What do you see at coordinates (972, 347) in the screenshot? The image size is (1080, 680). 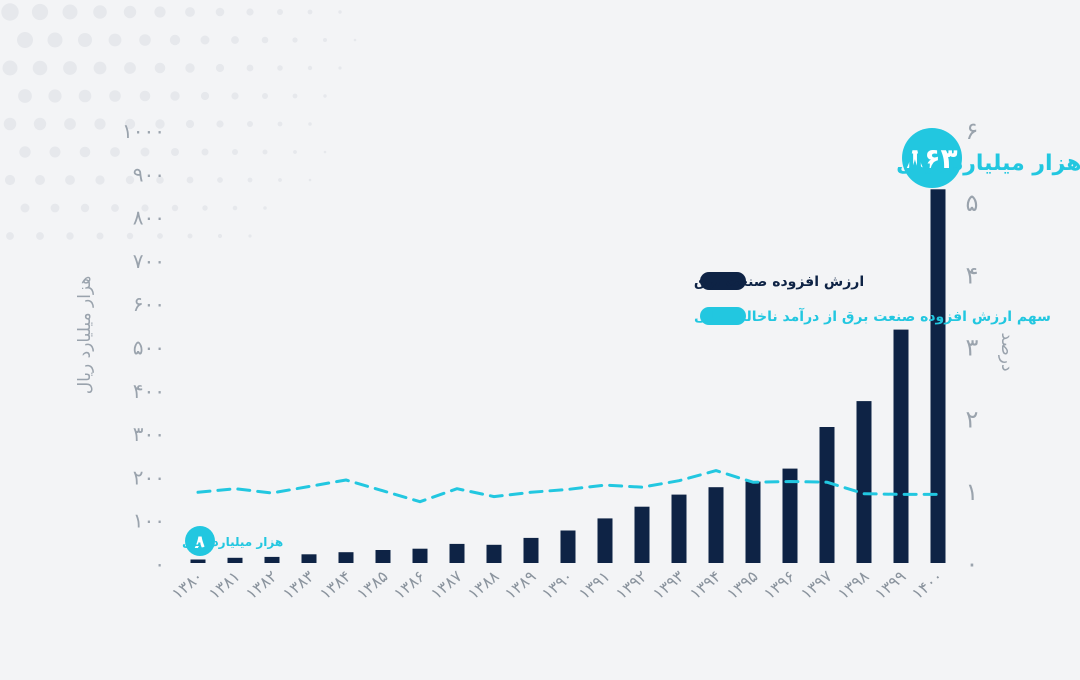 I see `right-axis: ۰ ۱ ۲ ۳ ۴ ۵ ۶` at bounding box center [972, 347].